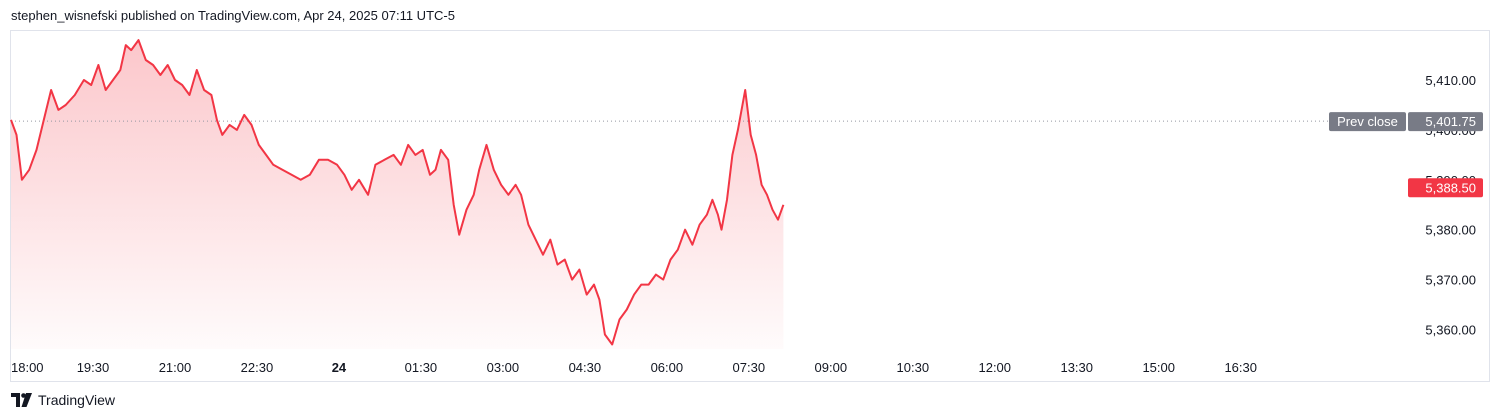  I want to click on x-tick-label: 21:00, so click(175, 367).